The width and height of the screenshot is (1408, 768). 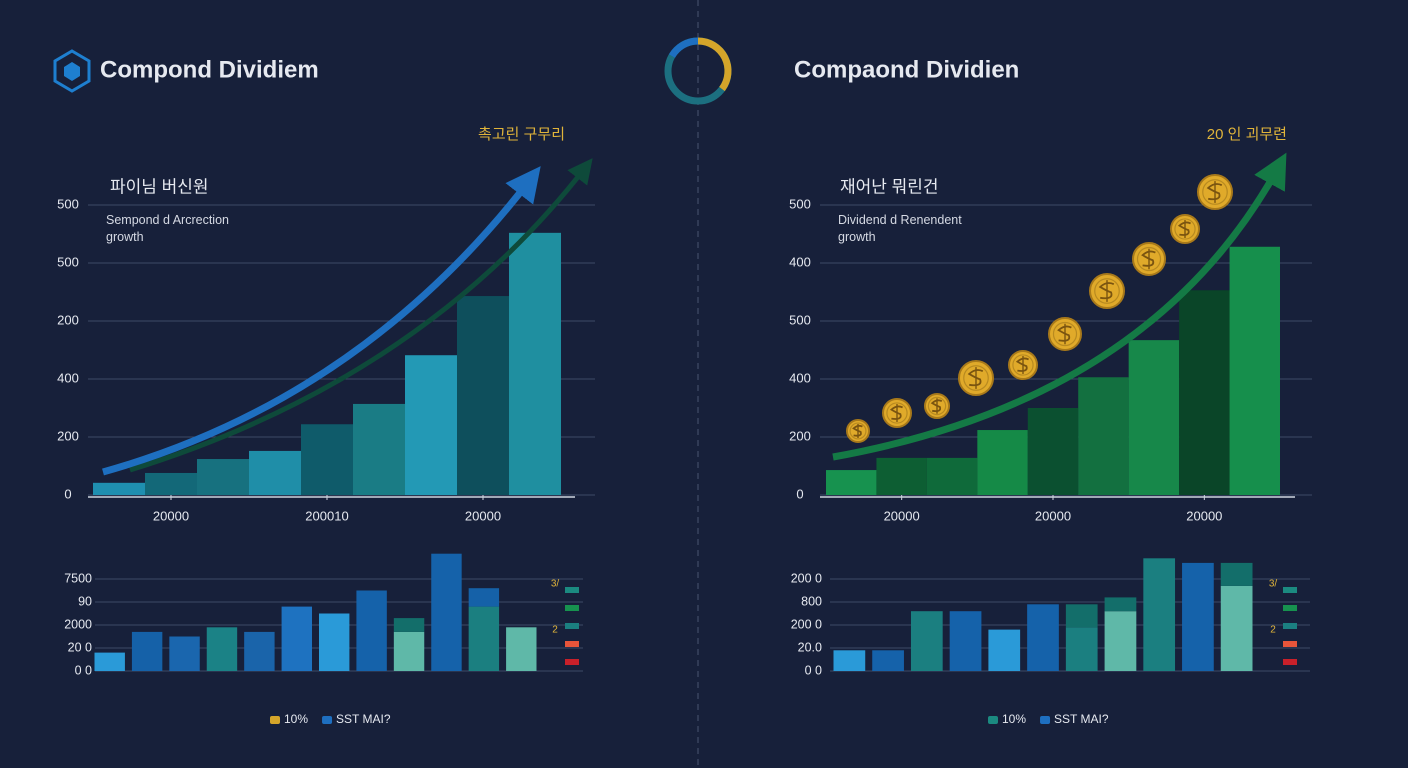 I want to click on y-tick-label: 20 0, so click(x=80, y=647).